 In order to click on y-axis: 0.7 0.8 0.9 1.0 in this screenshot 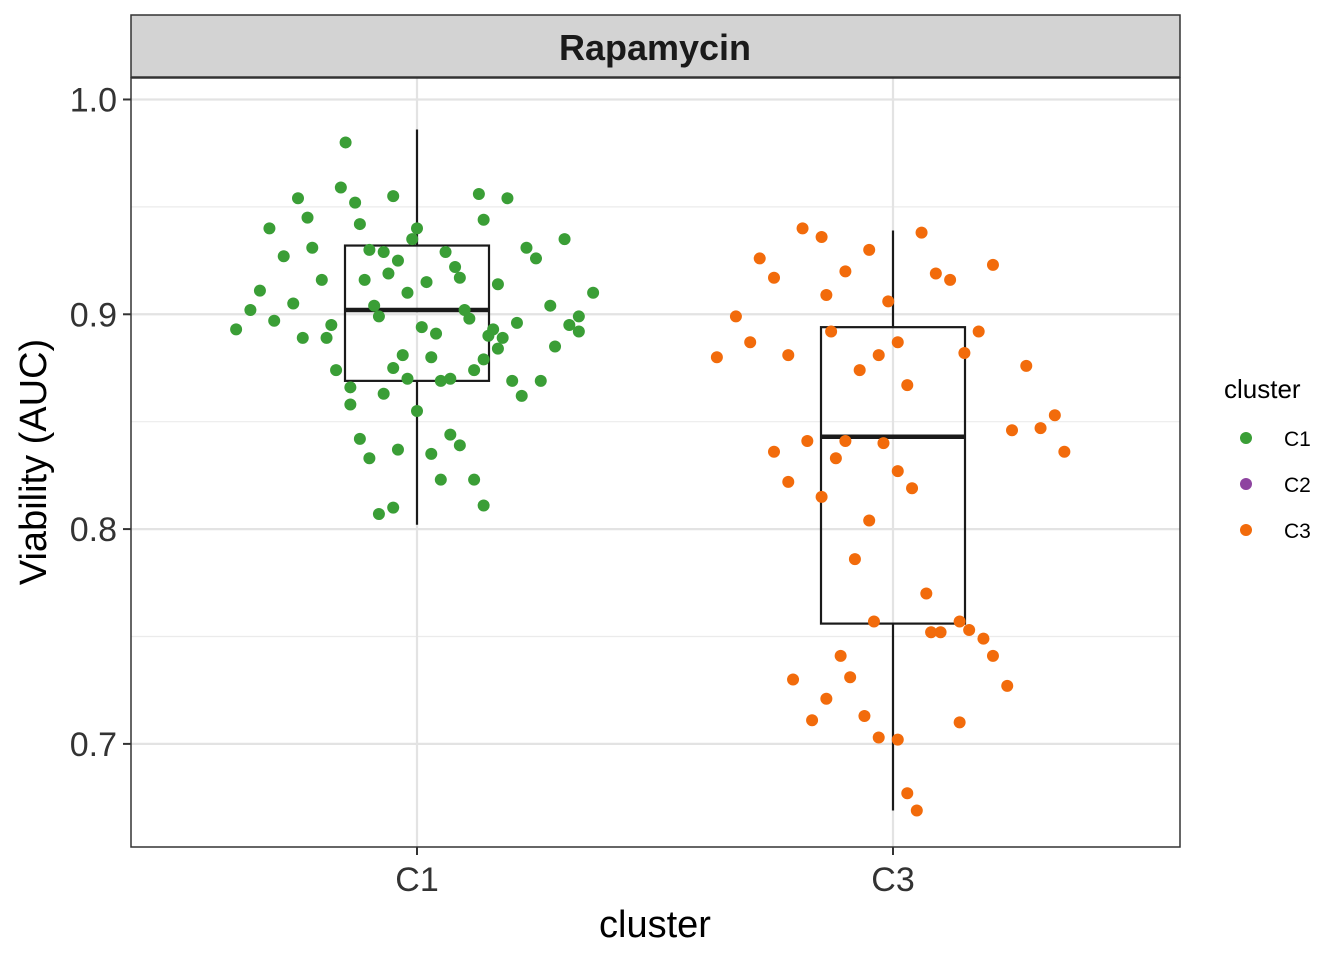, I will do `click(100, 422)`.